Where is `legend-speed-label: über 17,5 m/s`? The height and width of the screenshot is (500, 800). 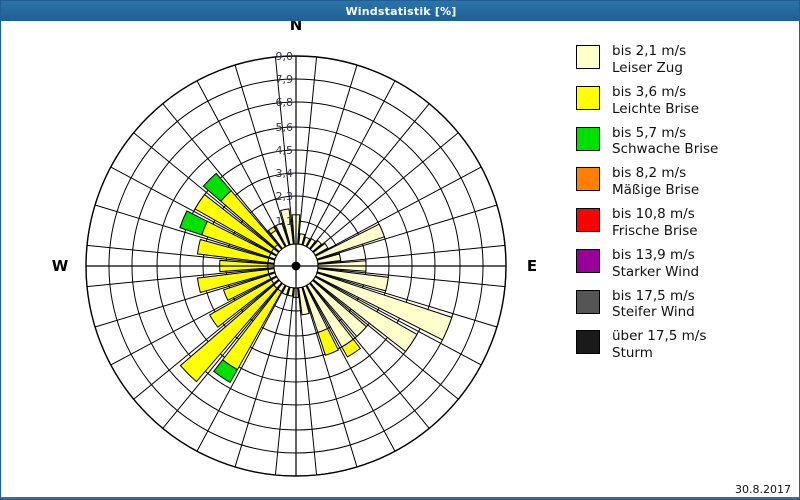
legend-speed-label: über 17,5 m/s is located at coordinates (659, 336).